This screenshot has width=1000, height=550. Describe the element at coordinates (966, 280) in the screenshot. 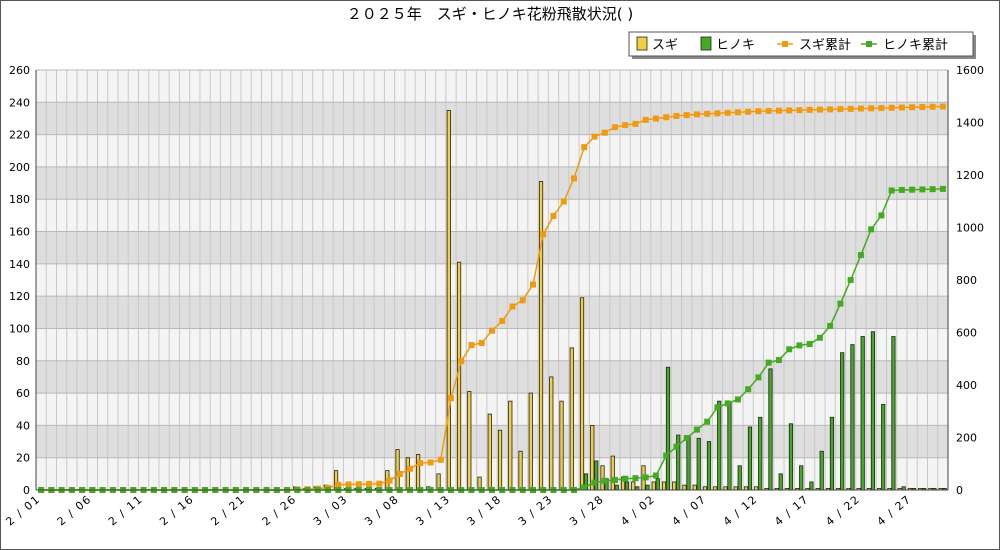

I see `y-right-tick-label: 800` at that location.